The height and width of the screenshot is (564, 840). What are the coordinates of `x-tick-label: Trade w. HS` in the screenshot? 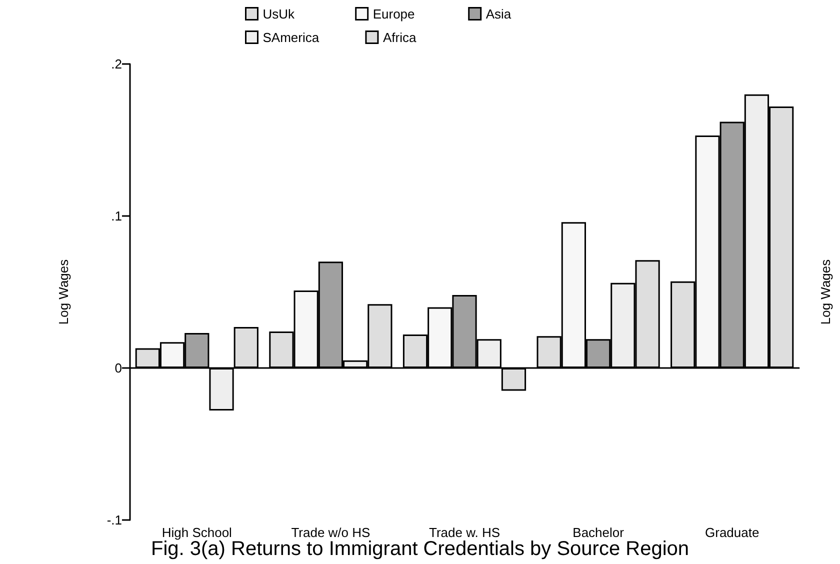 It's located at (464, 532).